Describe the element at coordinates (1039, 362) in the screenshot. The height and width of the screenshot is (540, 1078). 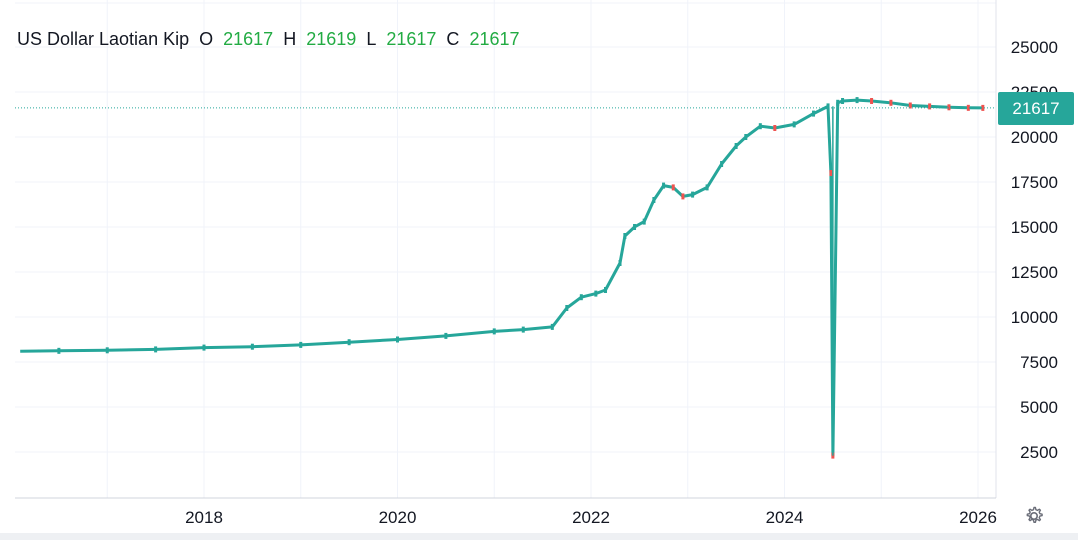
I see `y-tick-label: 7500` at that location.